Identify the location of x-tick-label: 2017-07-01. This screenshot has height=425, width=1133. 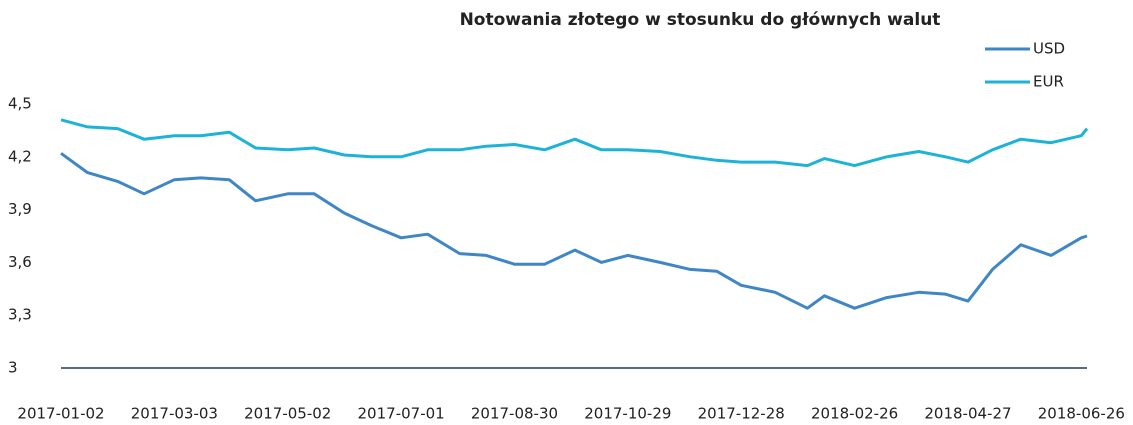
(401, 414).